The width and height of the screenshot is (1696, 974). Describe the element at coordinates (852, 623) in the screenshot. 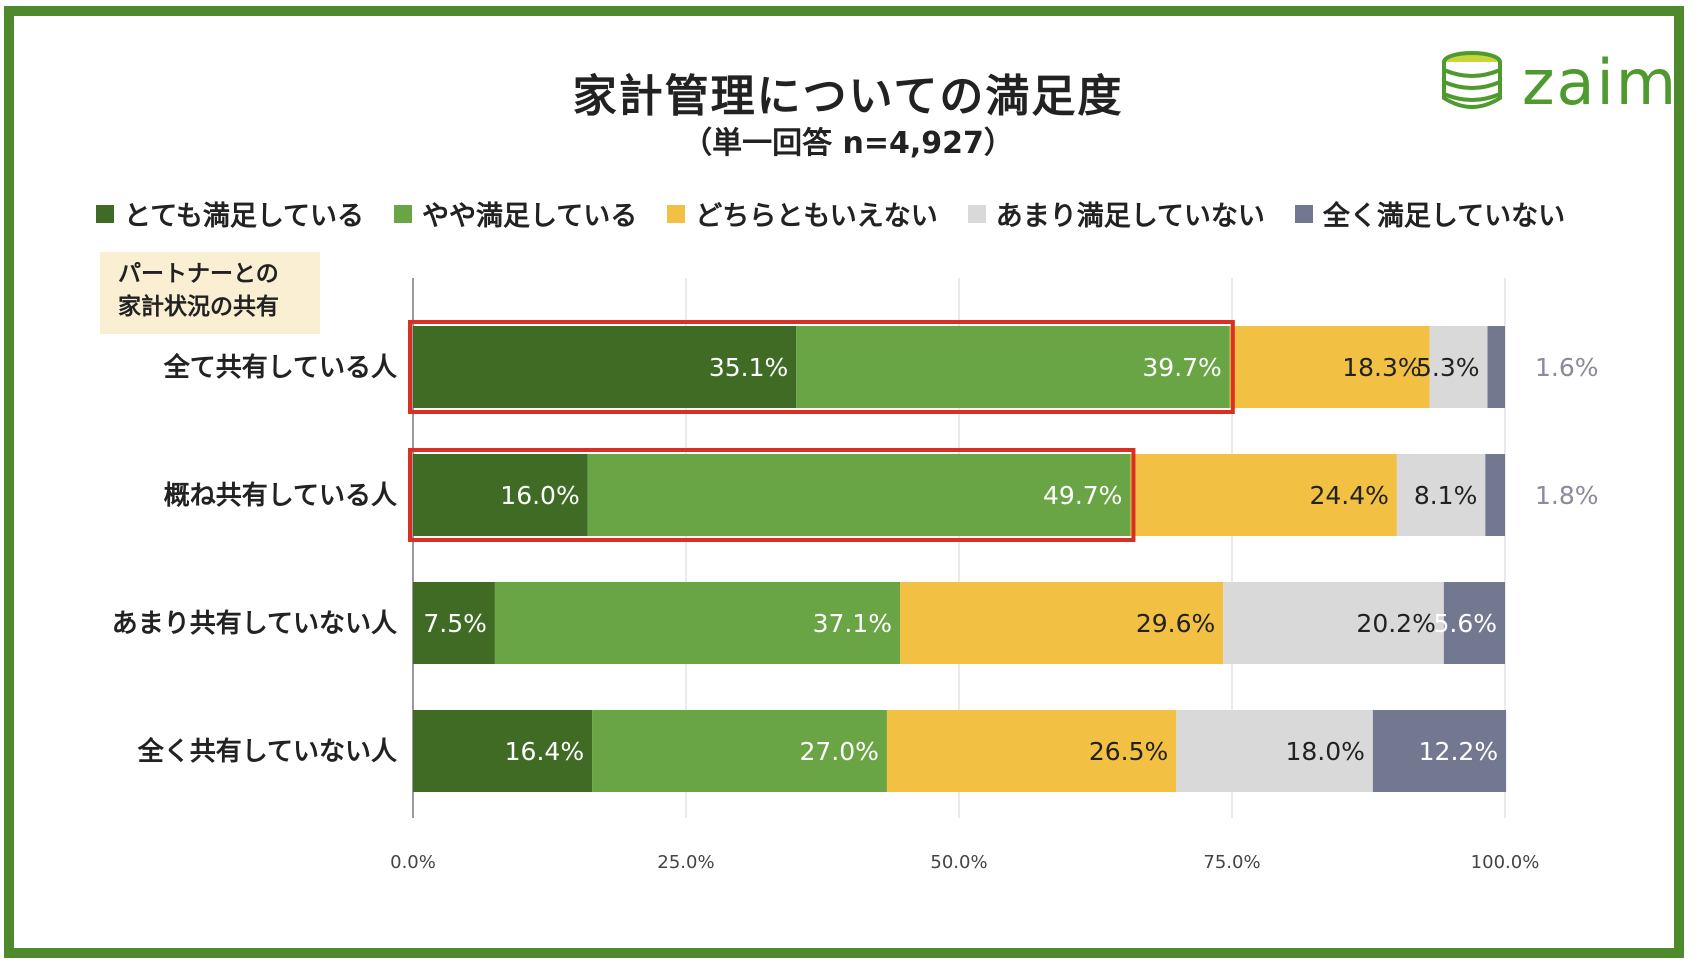

I see `data-label: 37.1%` at that location.